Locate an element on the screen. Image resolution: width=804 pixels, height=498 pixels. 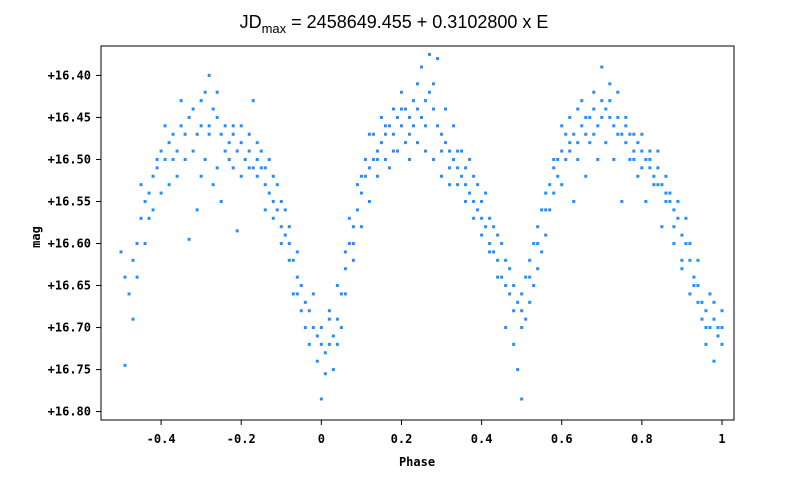
y-tick-label: +16.55 is located at coordinates (69, 201).